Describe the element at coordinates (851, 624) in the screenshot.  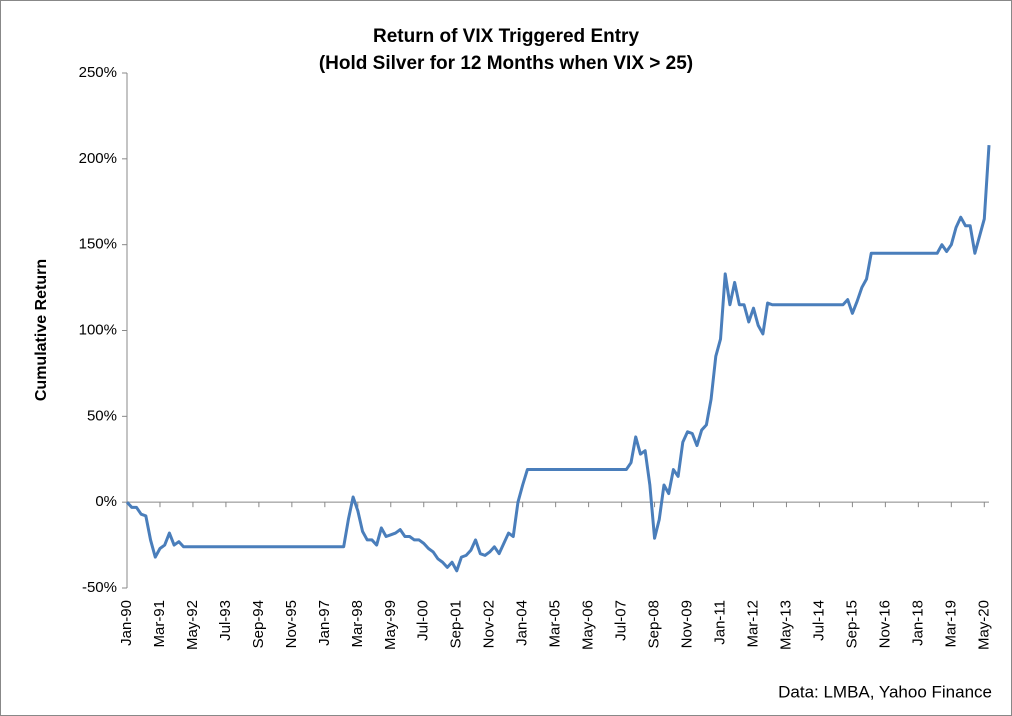
I see `x-tick-label: Sep-15` at that location.